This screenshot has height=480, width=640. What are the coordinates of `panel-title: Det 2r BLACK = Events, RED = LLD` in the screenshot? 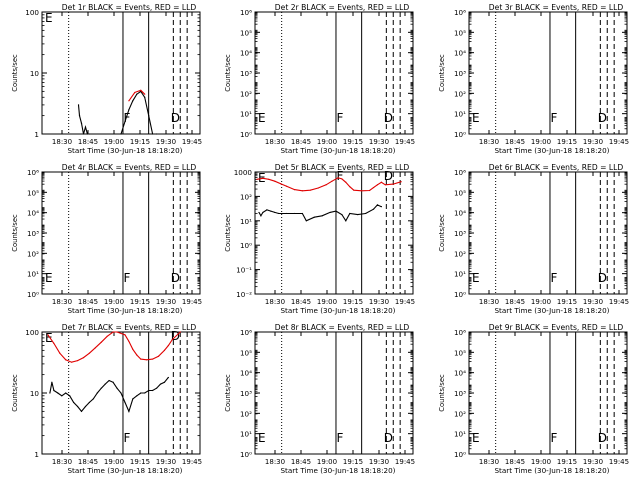 It's located at (342, 7).